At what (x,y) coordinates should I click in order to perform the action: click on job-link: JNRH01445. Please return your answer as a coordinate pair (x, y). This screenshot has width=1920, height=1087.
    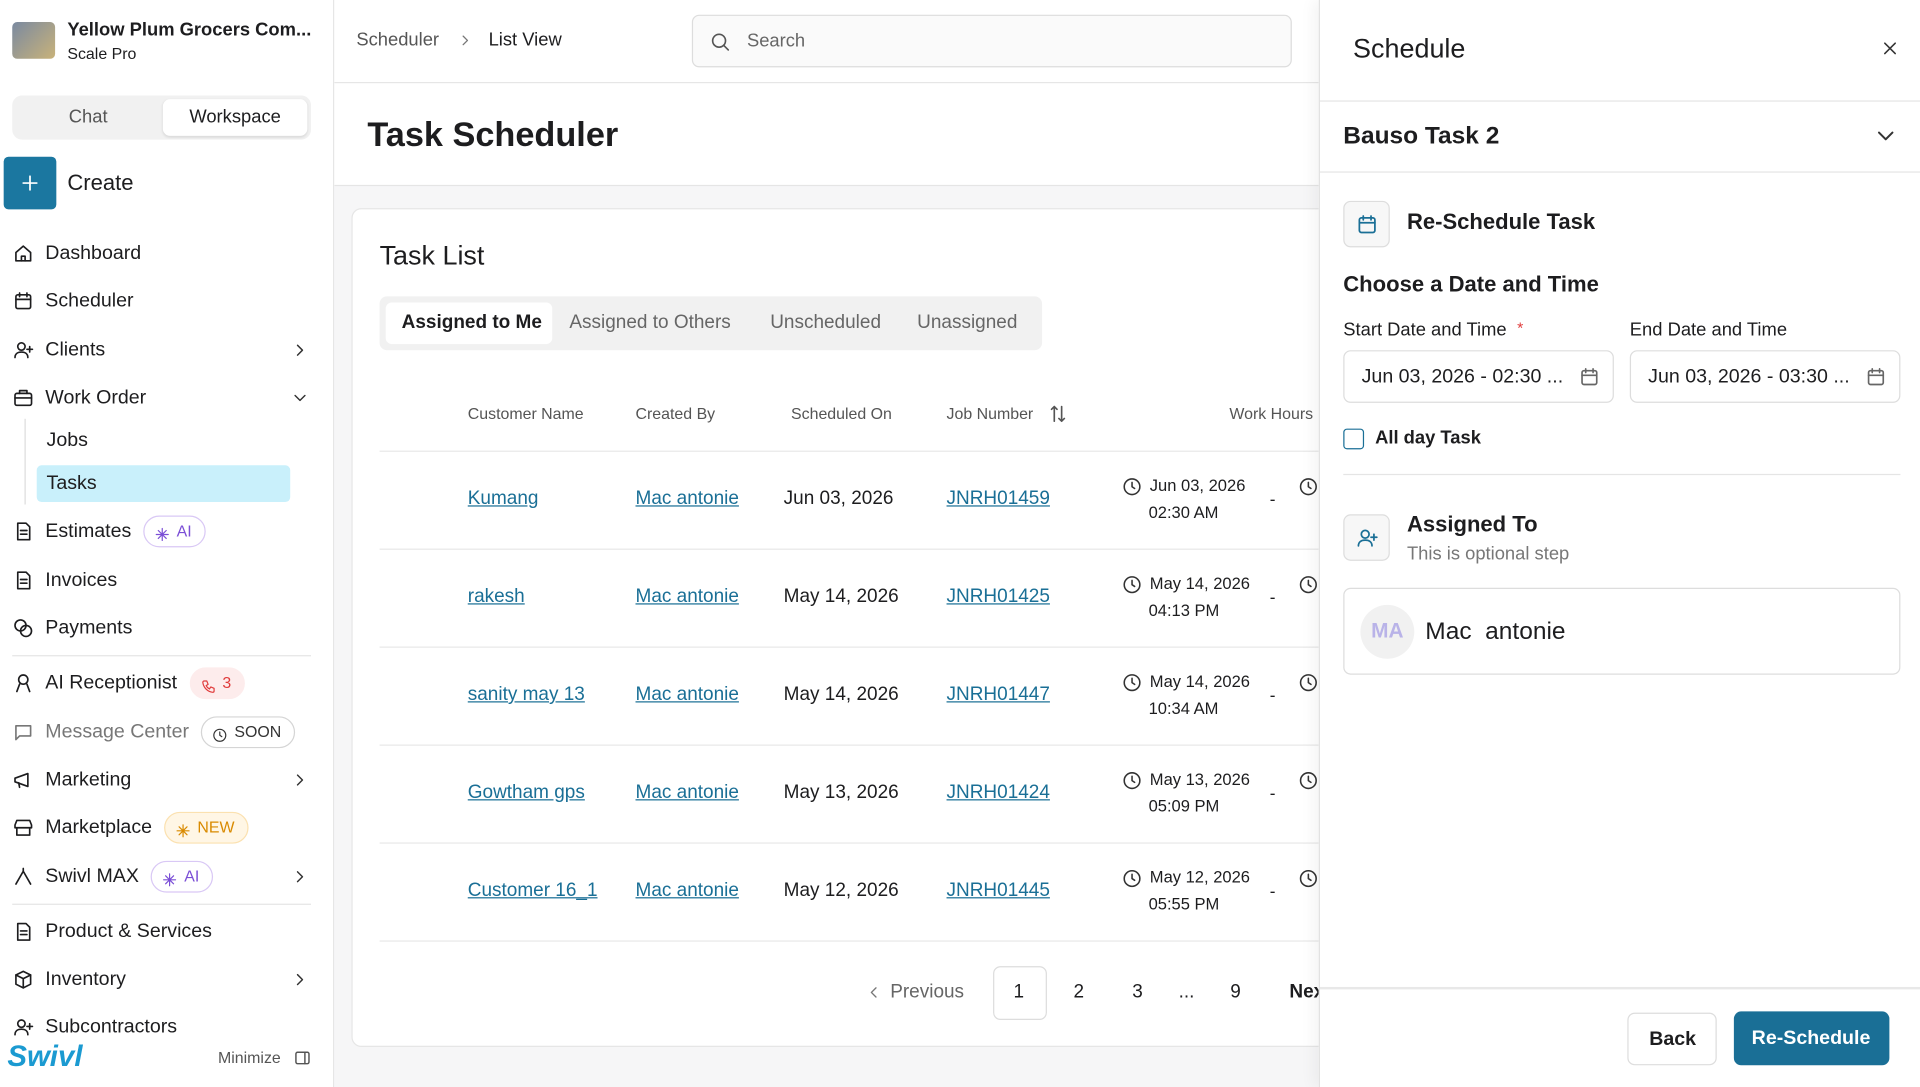
    Looking at the image, I should click on (998, 890).